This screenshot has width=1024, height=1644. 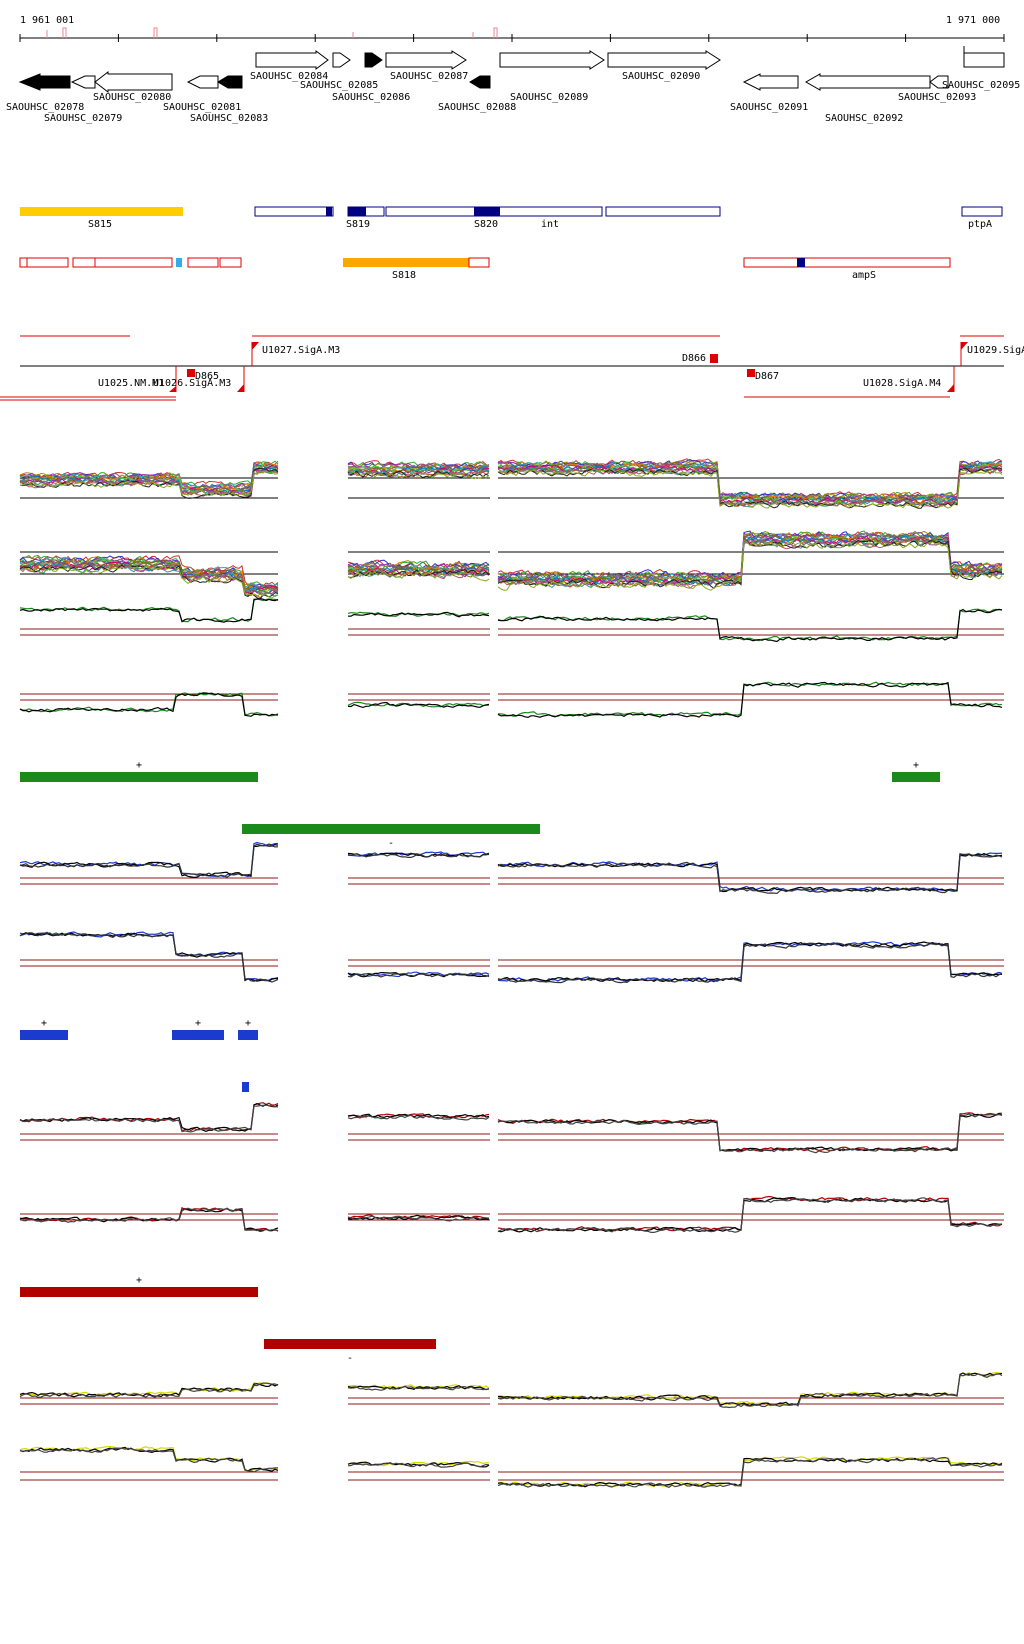 I want to click on segment-label: U1026.SigA.M3, so click(x=192, y=383).